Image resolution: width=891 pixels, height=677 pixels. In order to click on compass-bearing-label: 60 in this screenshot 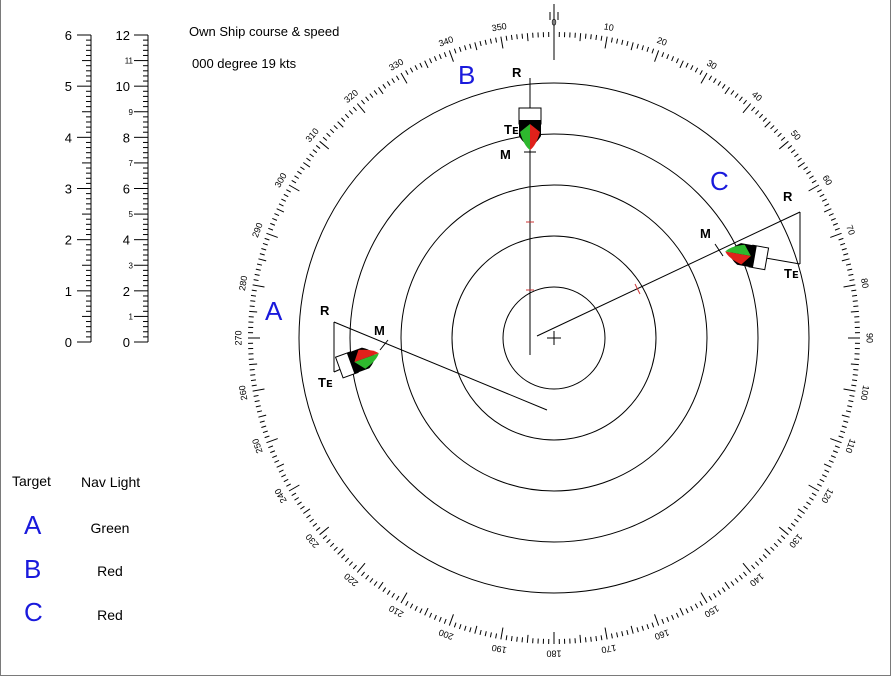, I will do `click(828, 180)`.